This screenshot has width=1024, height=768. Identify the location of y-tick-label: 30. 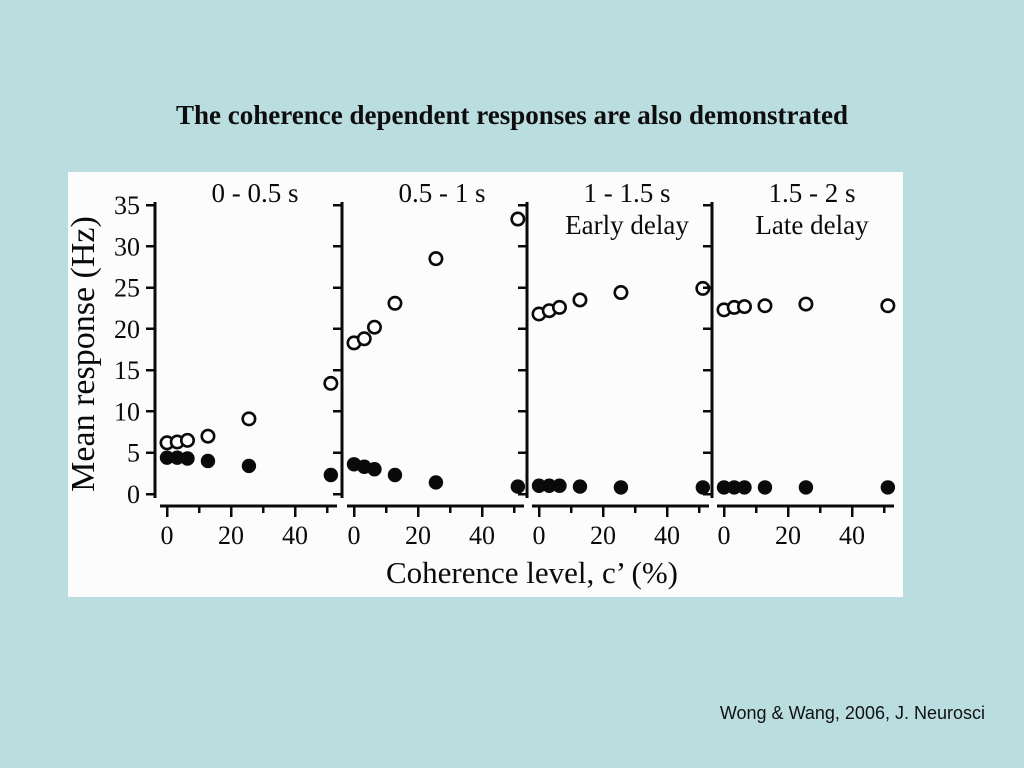
(127, 246).